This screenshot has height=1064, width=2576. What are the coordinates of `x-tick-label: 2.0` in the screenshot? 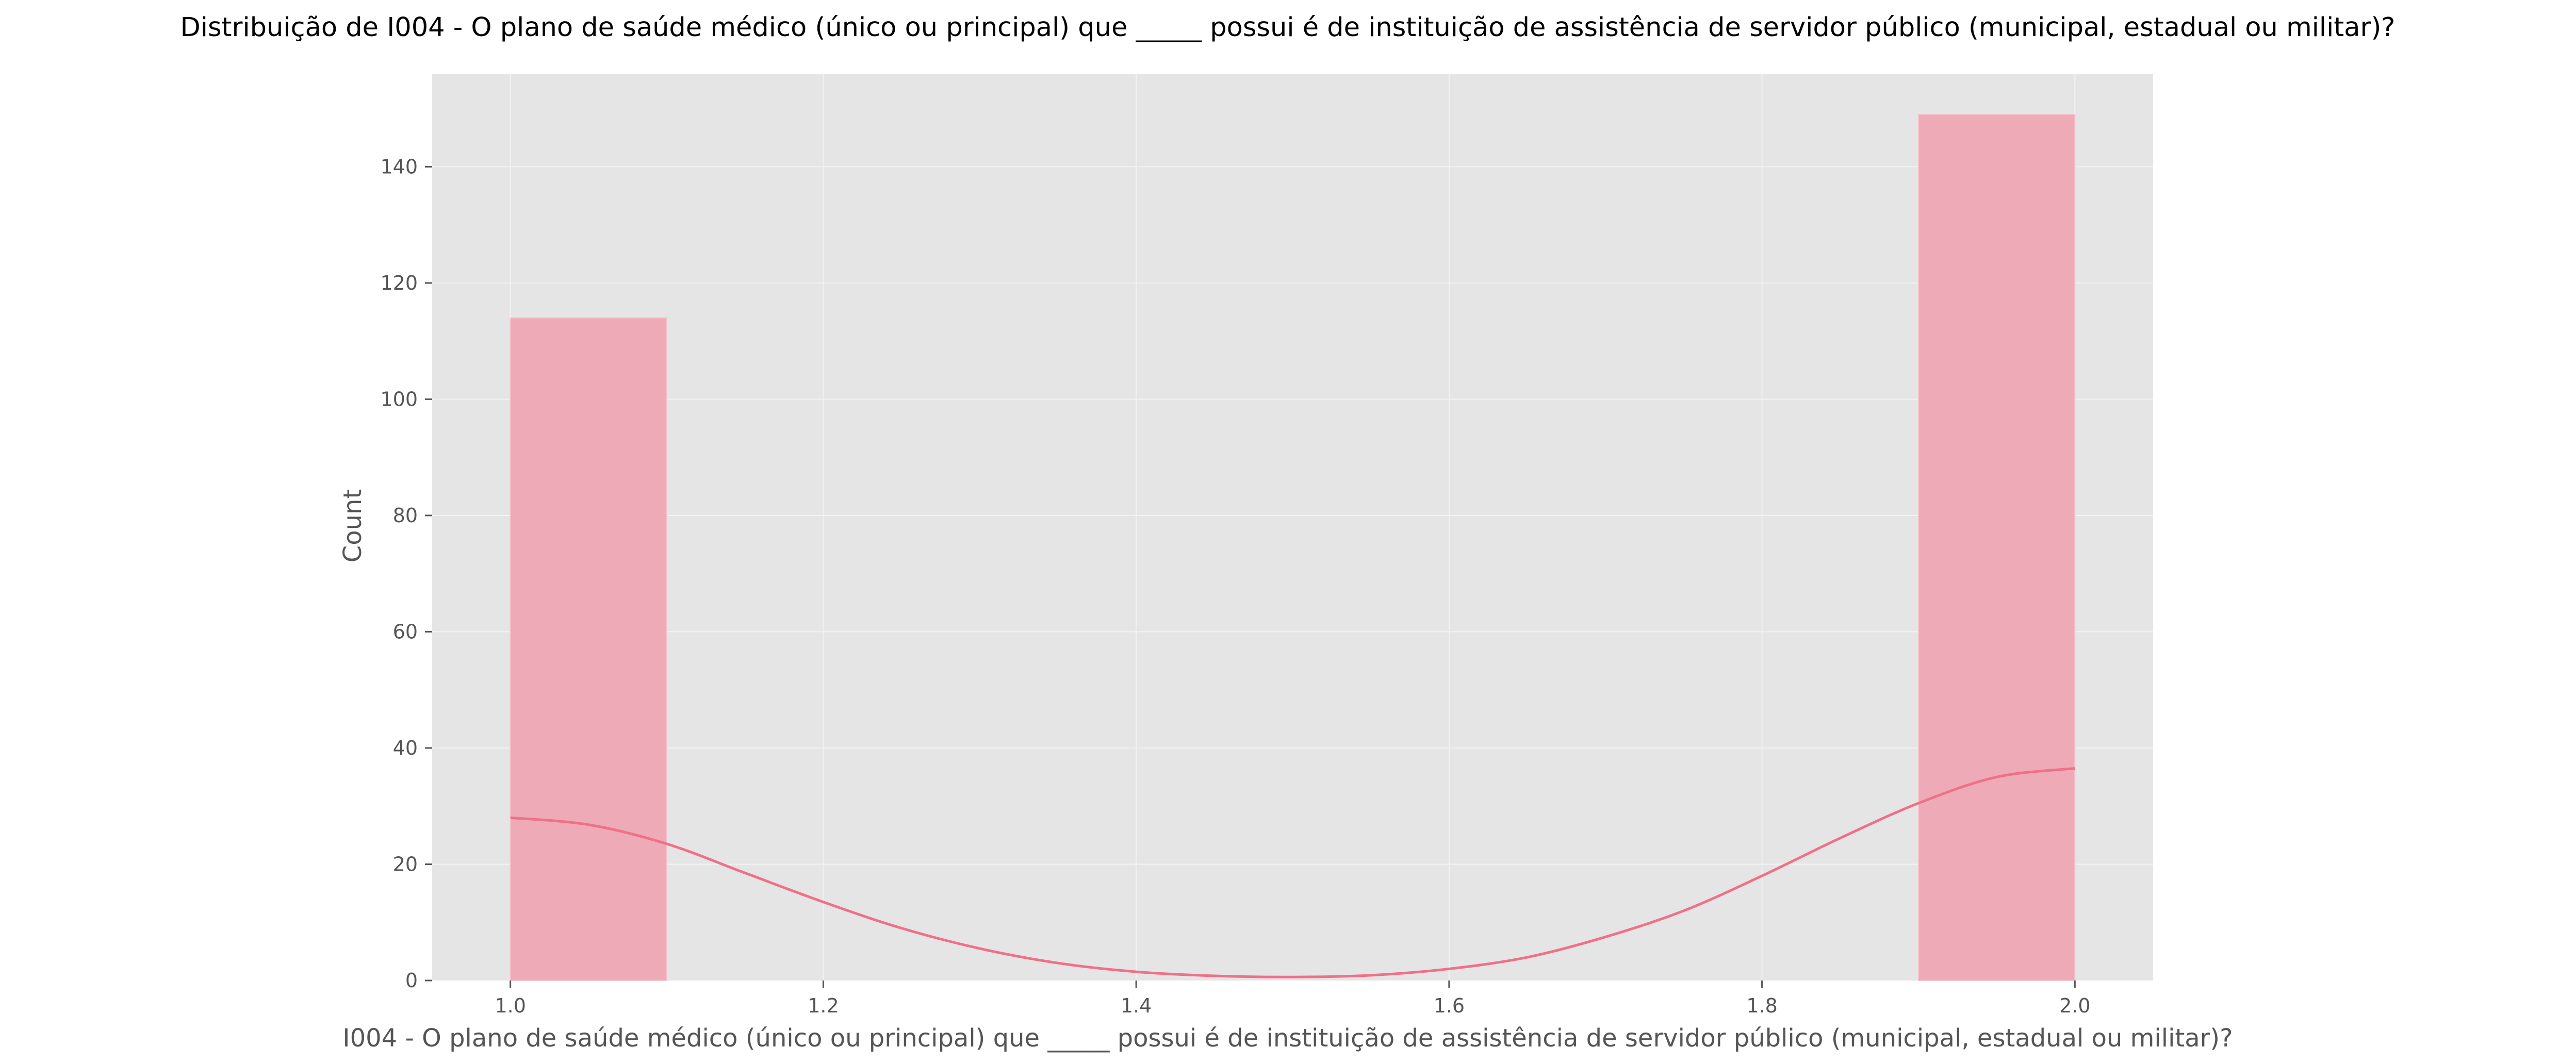 It's located at (2074, 1005).